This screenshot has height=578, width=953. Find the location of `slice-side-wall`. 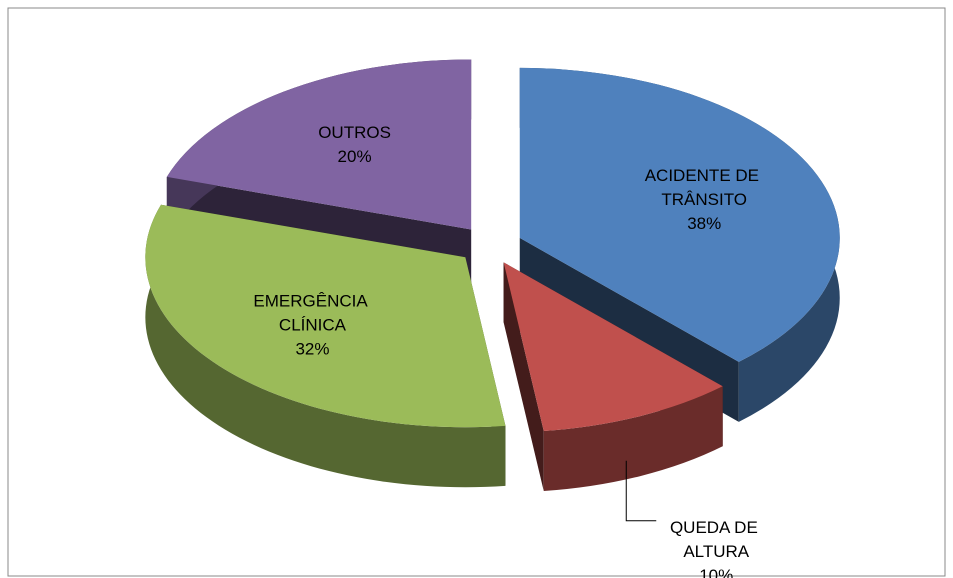

slice-side-wall is located at coordinates (523, 377).